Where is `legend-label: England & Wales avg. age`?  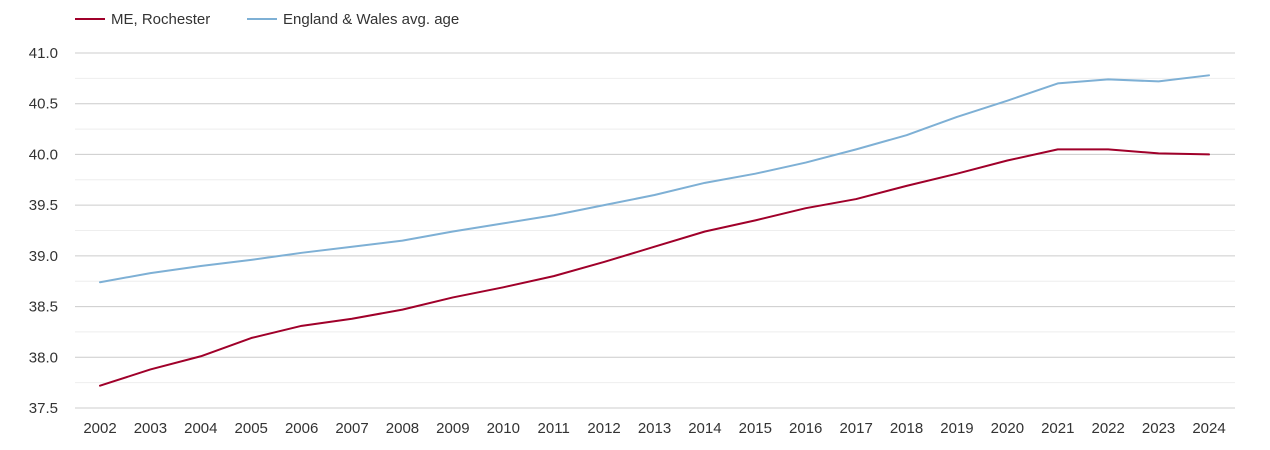 legend-label: England & Wales avg. age is located at coordinates (371, 19).